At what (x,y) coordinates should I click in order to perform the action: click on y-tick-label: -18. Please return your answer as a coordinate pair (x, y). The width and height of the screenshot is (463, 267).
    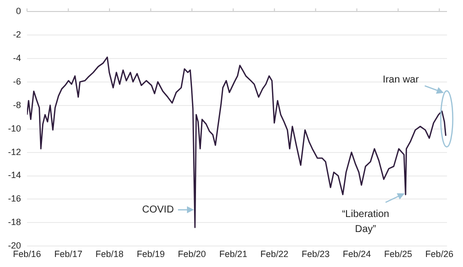
    Looking at the image, I should click on (15, 222).